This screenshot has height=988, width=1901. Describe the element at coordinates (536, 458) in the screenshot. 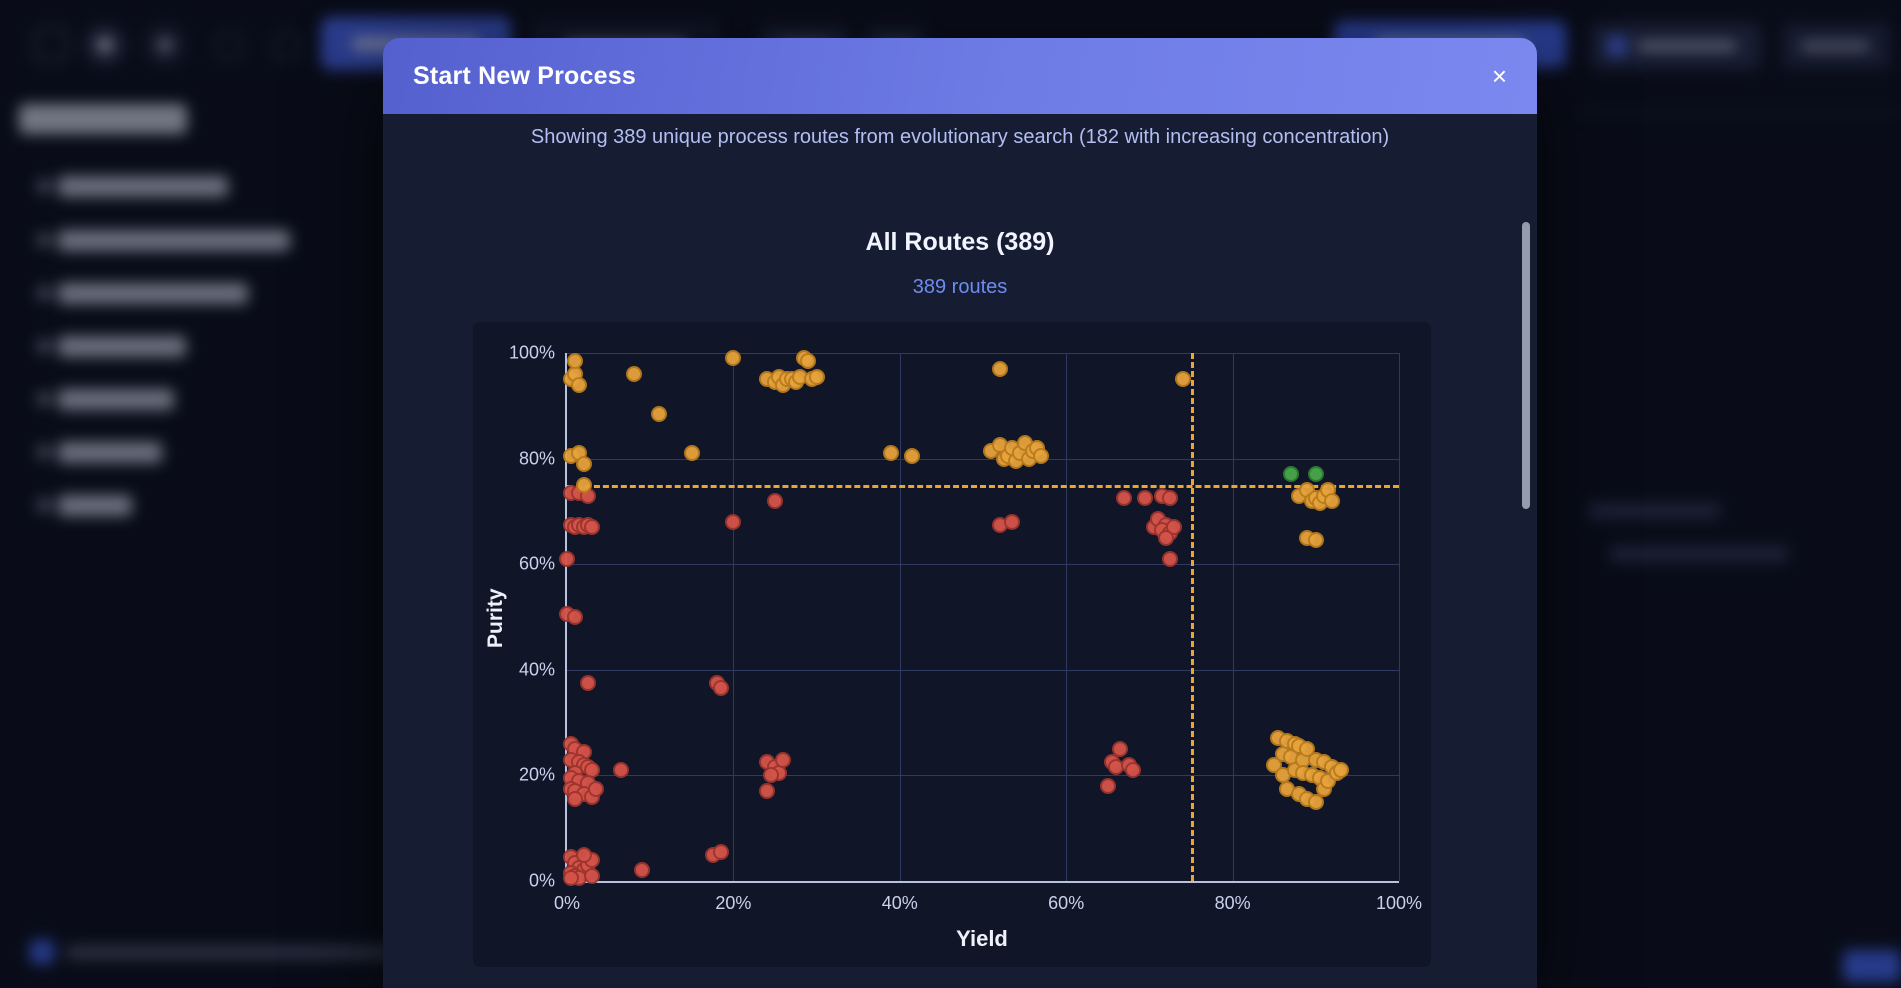

I see `y-tick-label: 80%` at that location.